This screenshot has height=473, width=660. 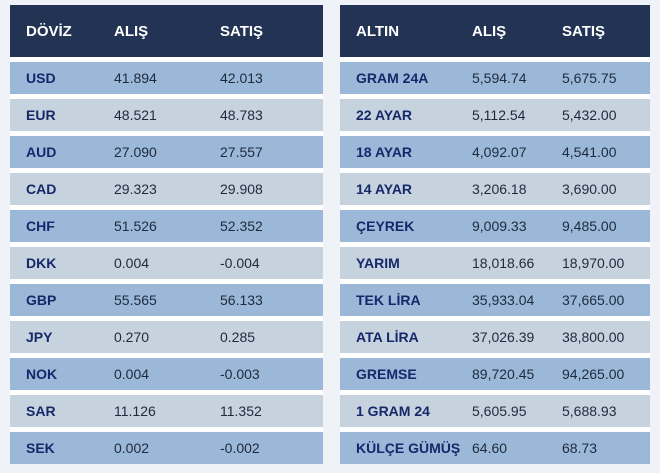 What do you see at coordinates (517, 153) in the screenshot?
I see `gold-buy-cell: 4,092.07` at bounding box center [517, 153].